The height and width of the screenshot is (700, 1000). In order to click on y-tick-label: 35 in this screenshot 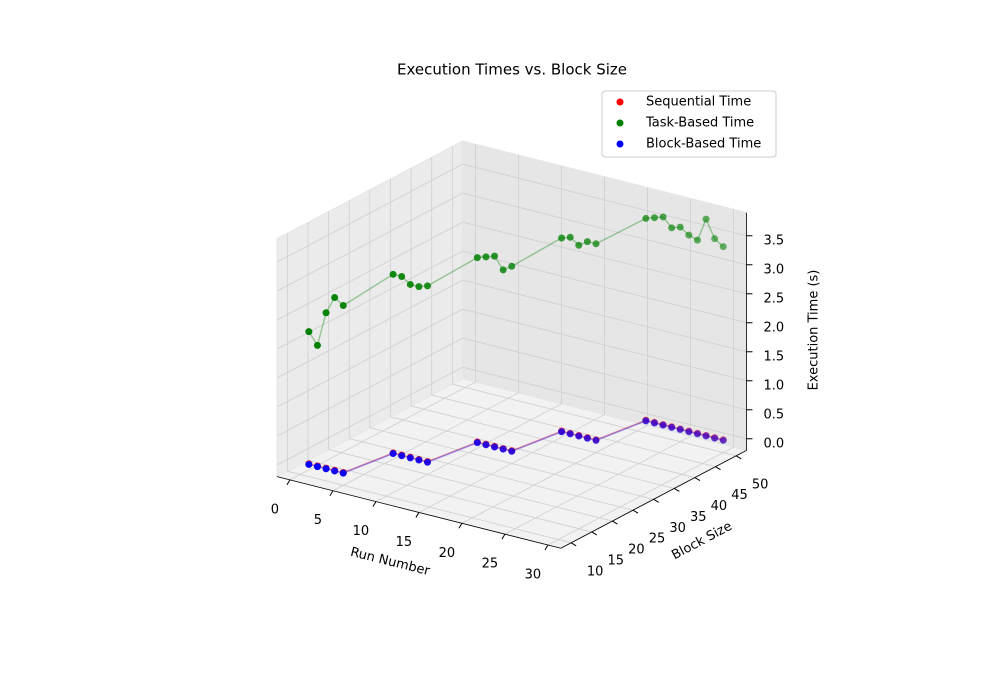, I will do `click(698, 517)`.